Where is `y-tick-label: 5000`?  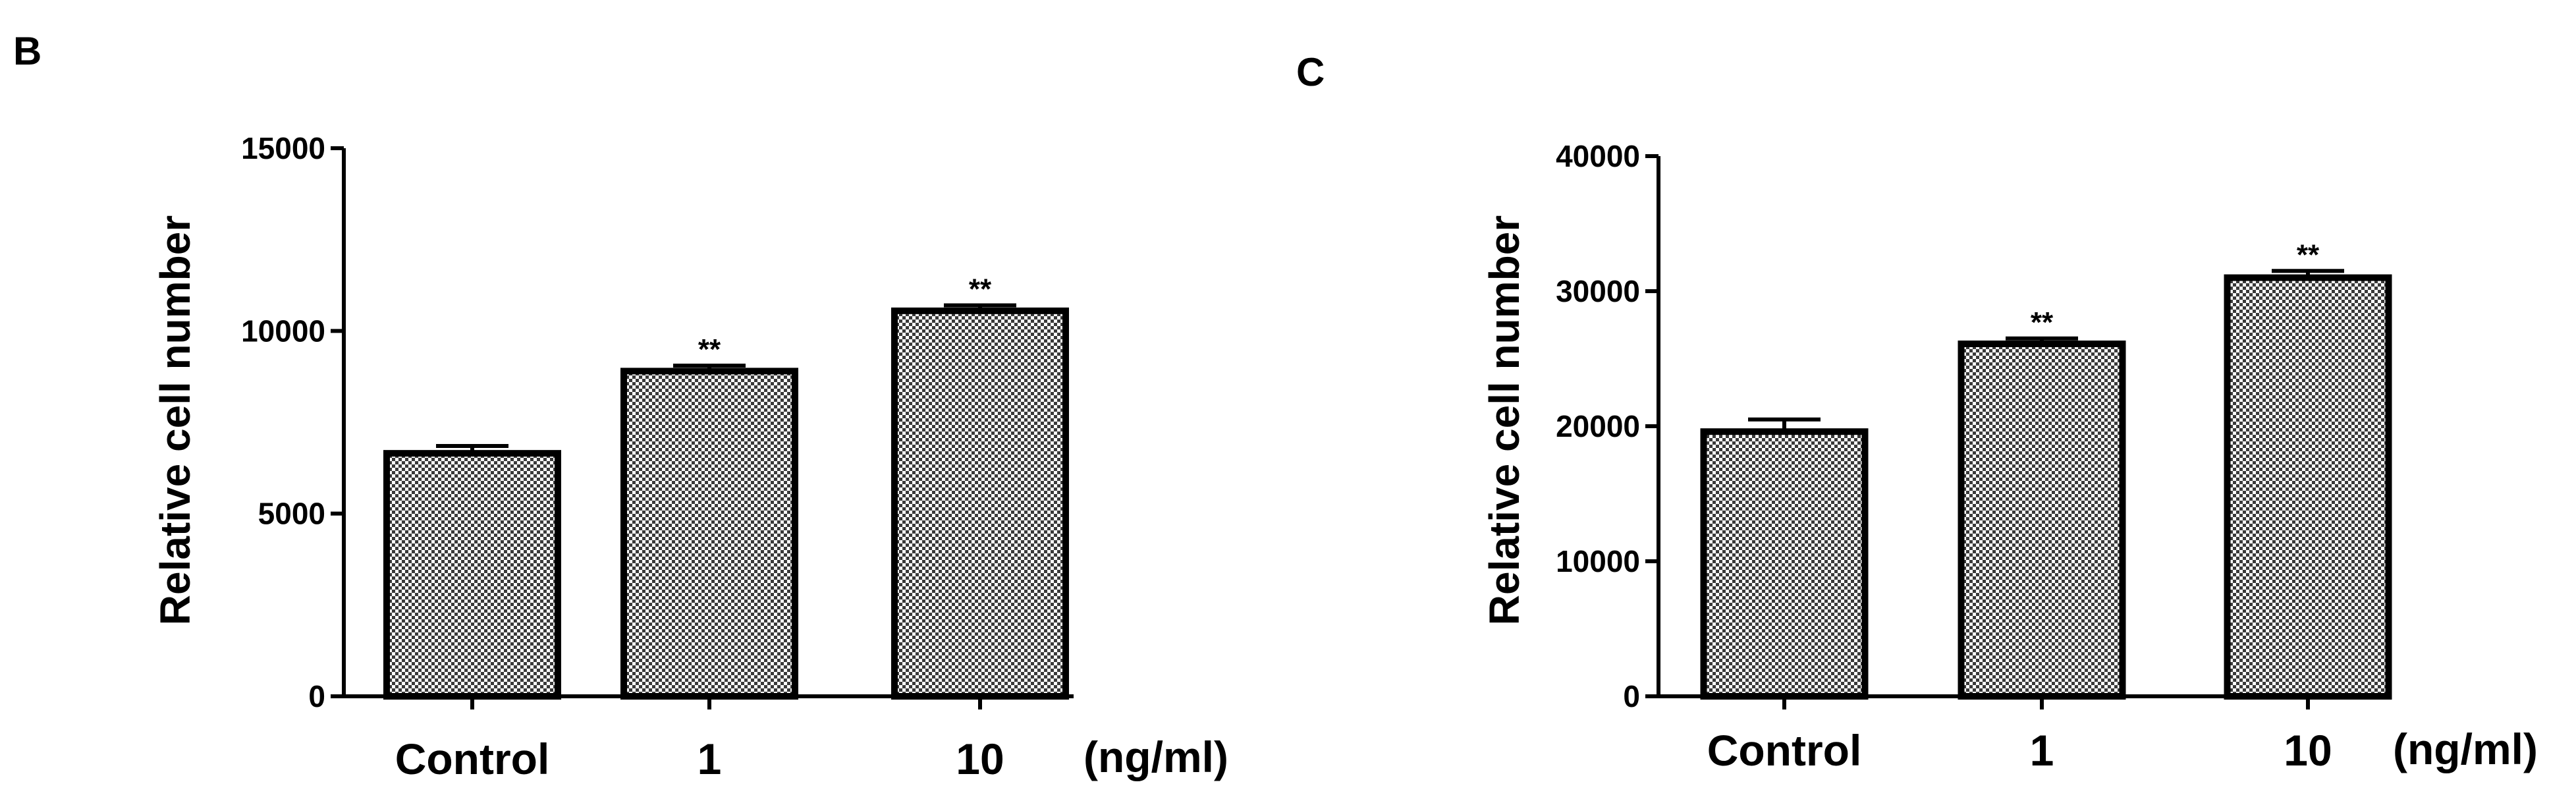
y-tick-label: 5000 is located at coordinates (291, 514).